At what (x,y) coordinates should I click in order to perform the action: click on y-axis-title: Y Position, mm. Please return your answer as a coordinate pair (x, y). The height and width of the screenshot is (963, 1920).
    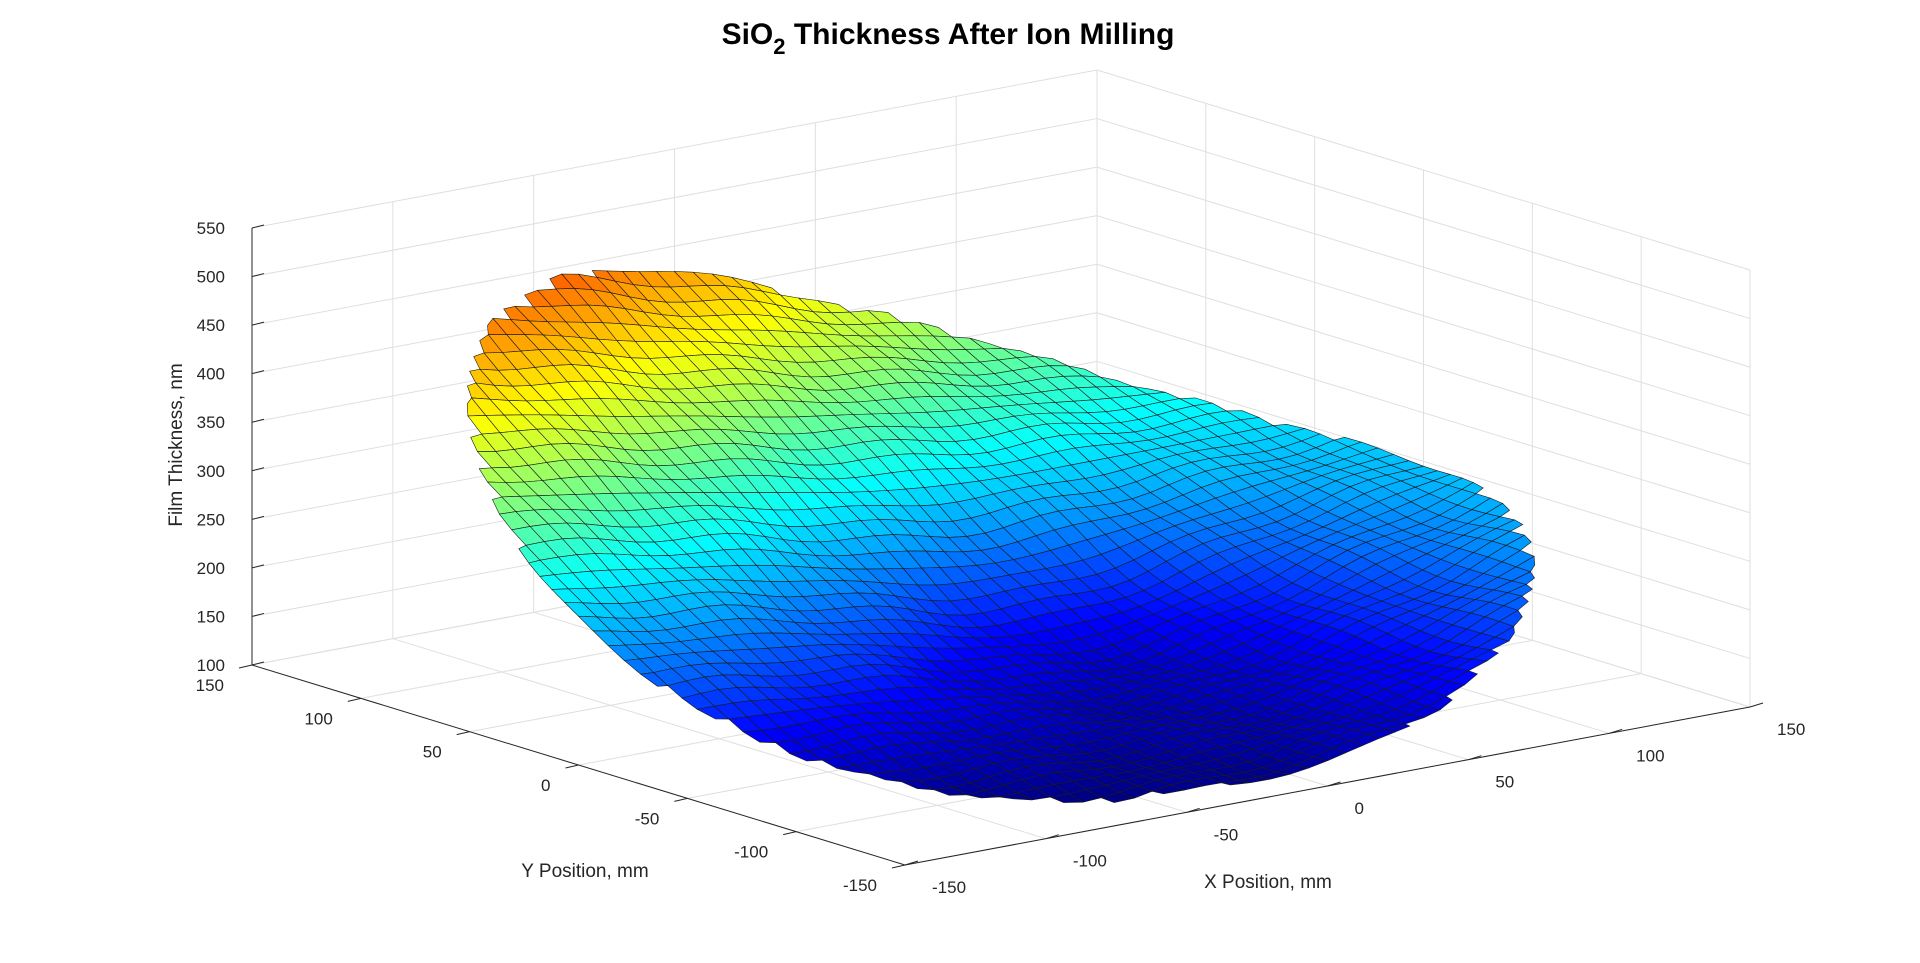
    Looking at the image, I should click on (584, 871).